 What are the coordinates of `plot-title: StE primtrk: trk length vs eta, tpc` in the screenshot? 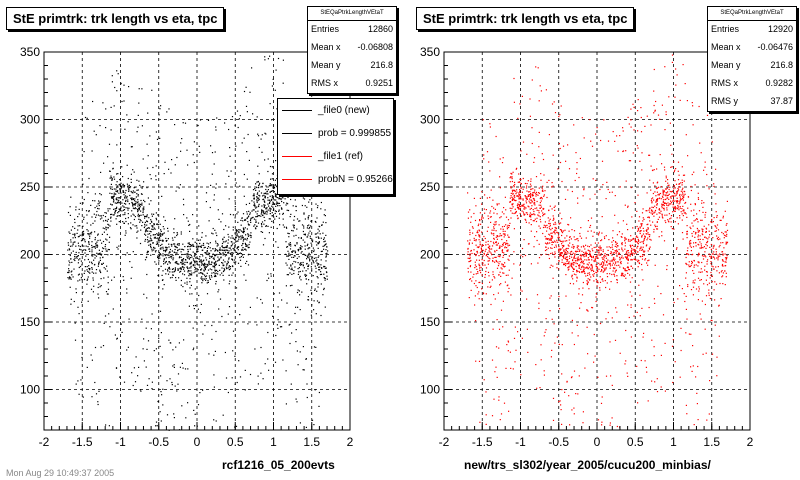 It's located at (115, 18).